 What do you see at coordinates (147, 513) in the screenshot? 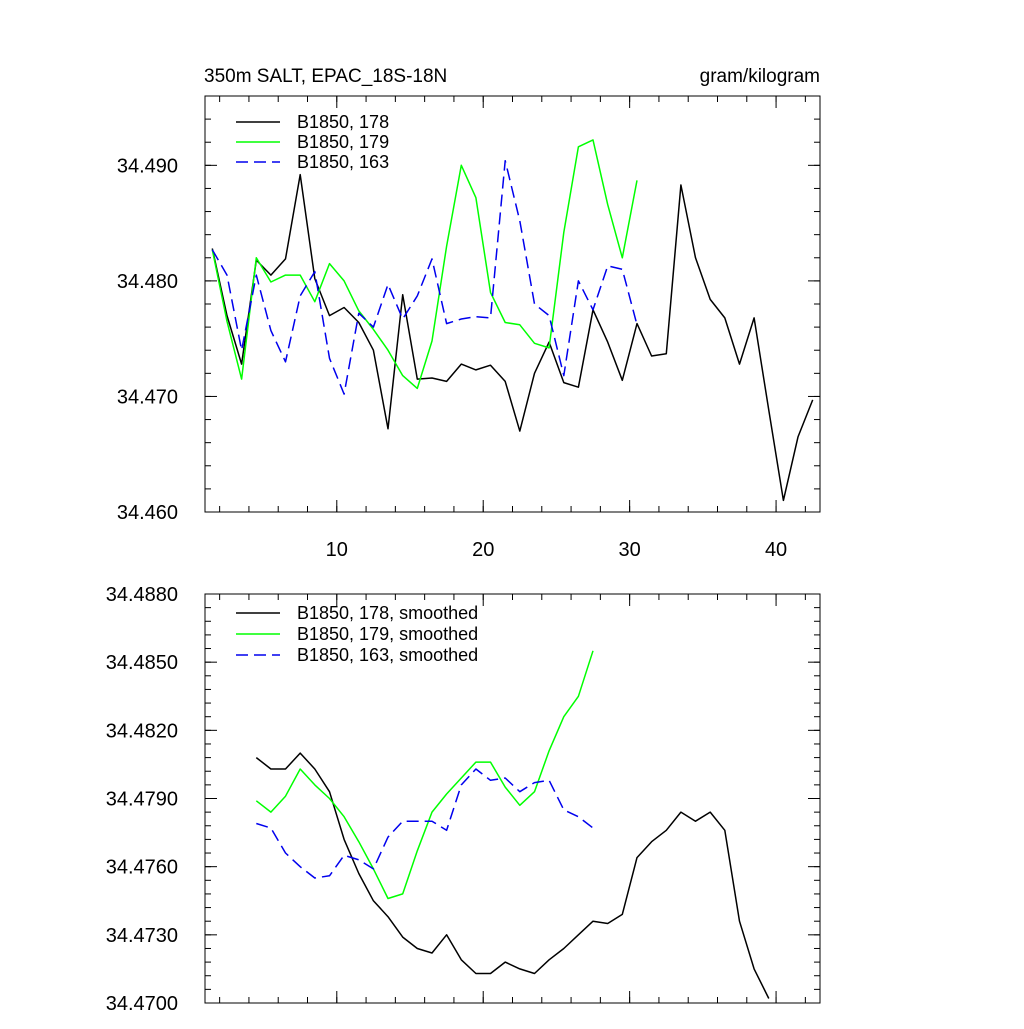
I see `y-tick-label: 34.460` at bounding box center [147, 513].